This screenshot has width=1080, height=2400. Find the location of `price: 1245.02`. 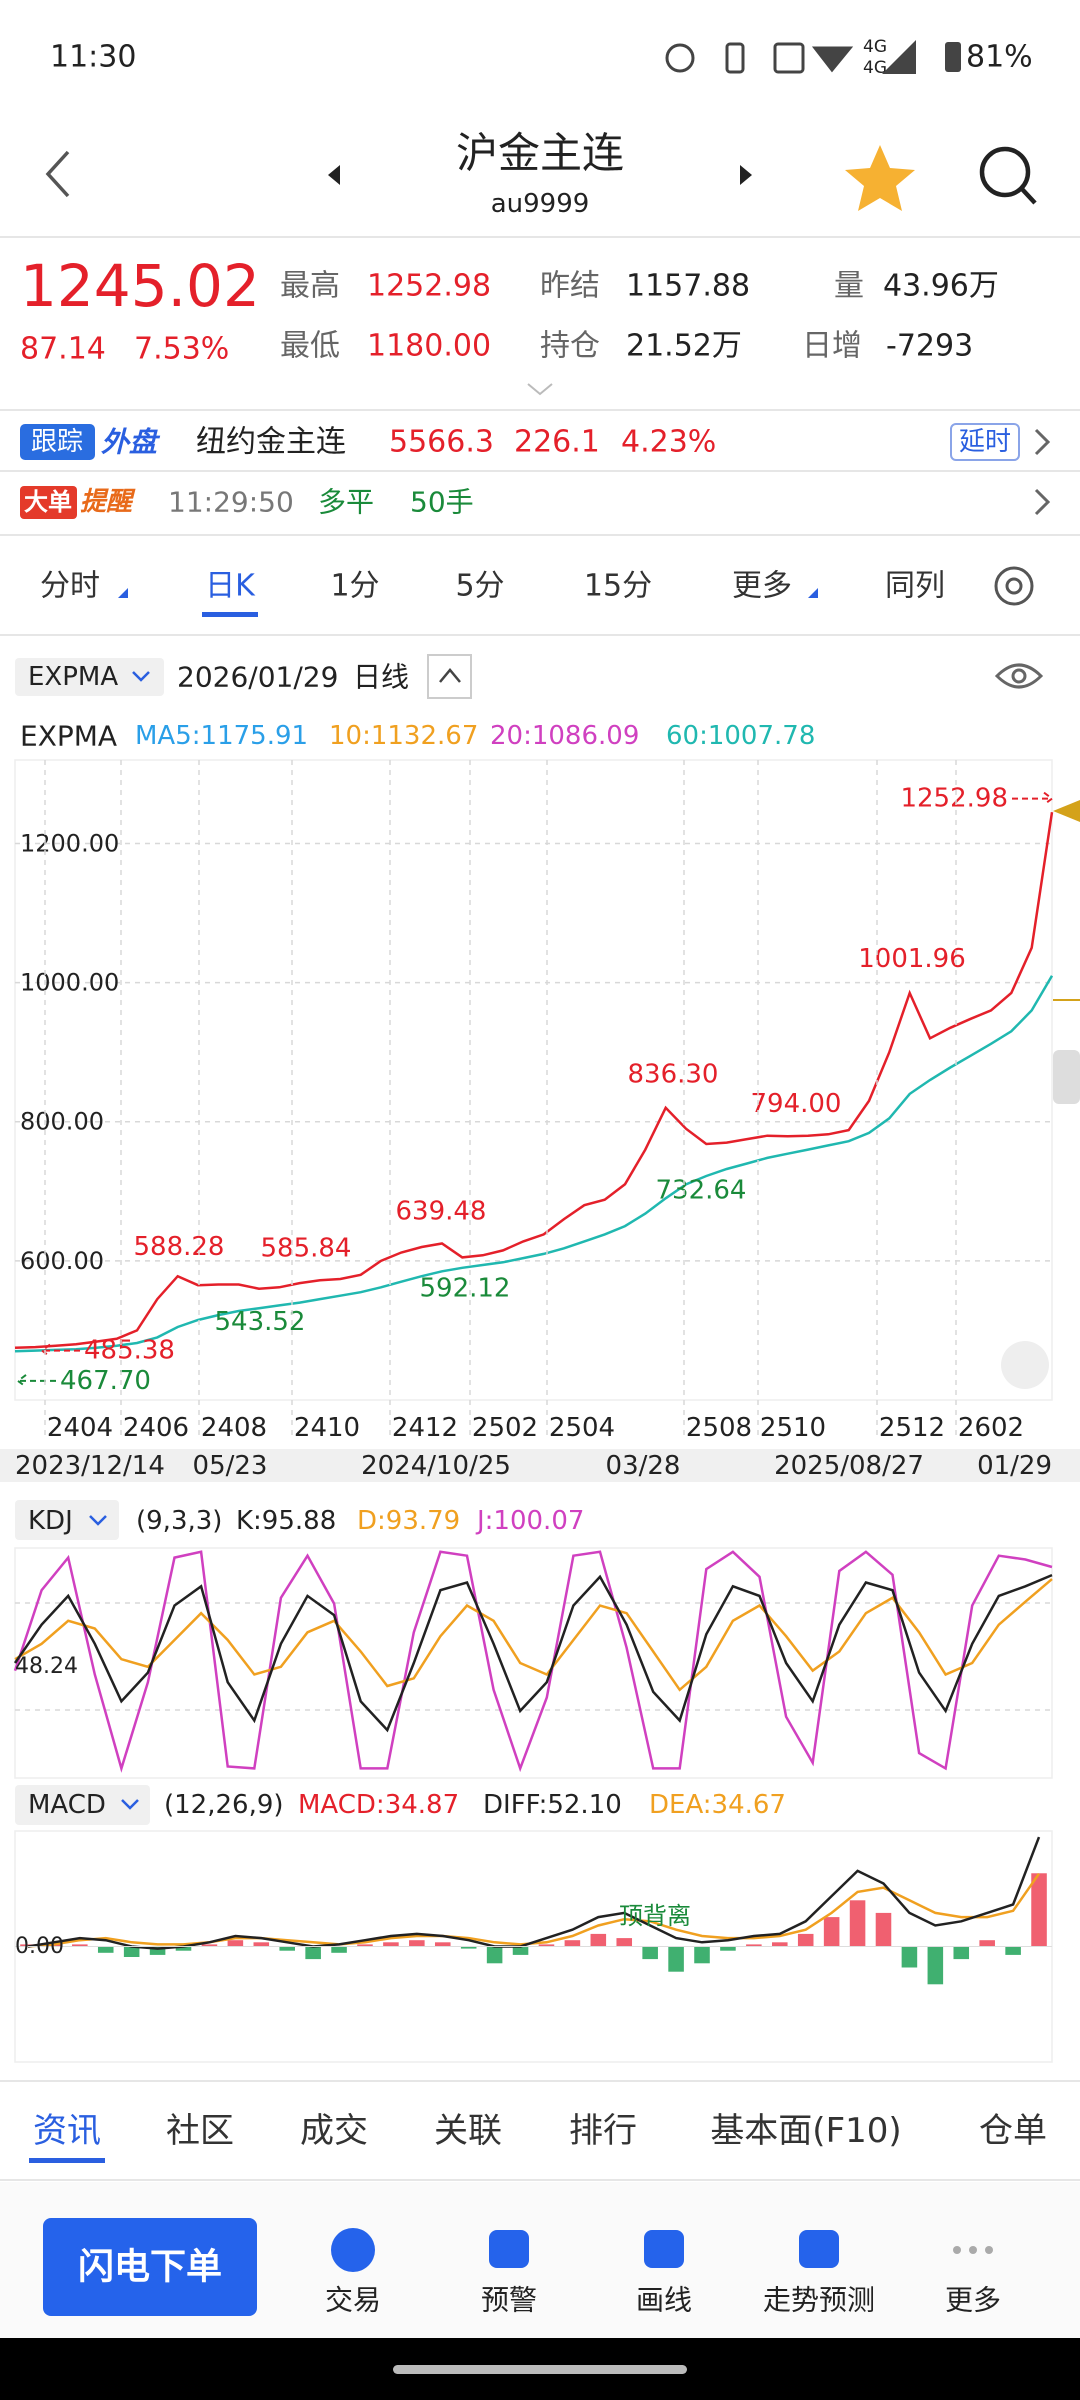

price: 1245.02 is located at coordinates (140, 286).